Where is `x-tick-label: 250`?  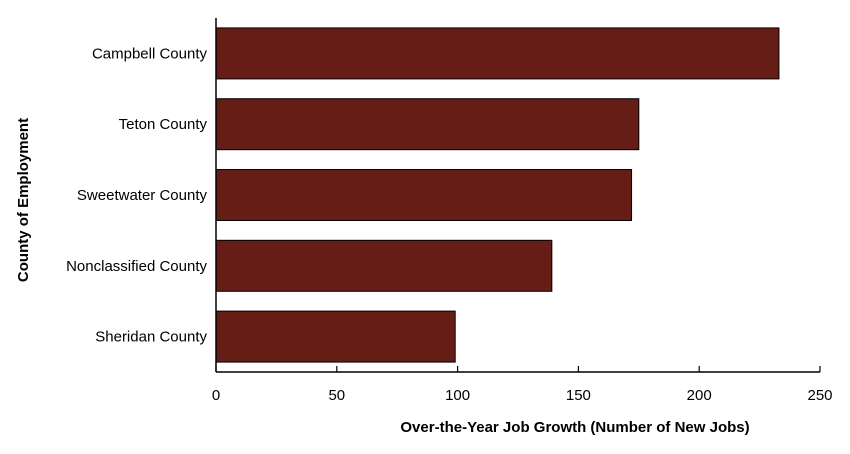
x-tick-label: 250 is located at coordinates (819, 395).